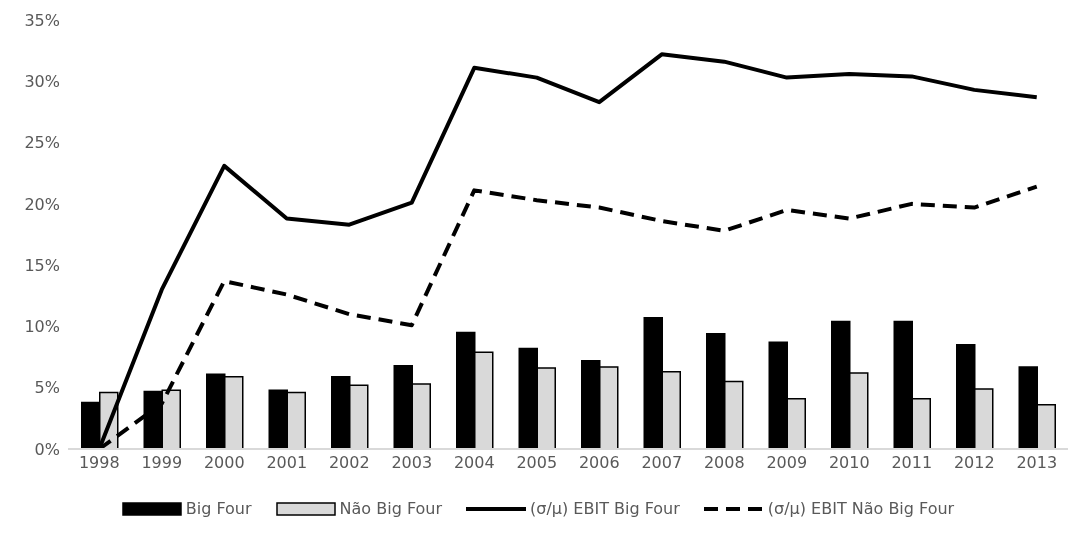  Describe the element at coordinates (412, 463) in the screenshot. I see `x-tick-label: 2003` at that location.